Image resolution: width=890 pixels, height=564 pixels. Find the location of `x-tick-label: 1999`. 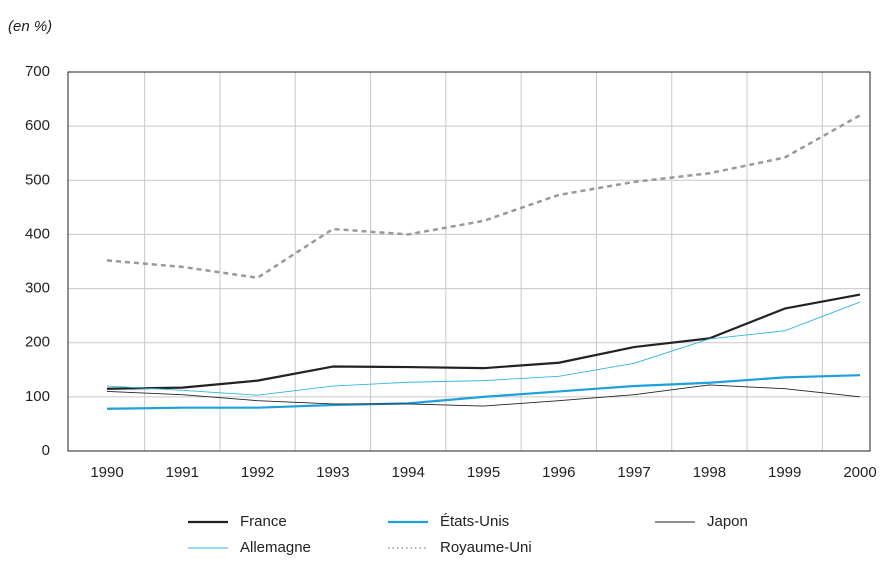

x-tick-label: 1999 is located at coordinates (784, 472).